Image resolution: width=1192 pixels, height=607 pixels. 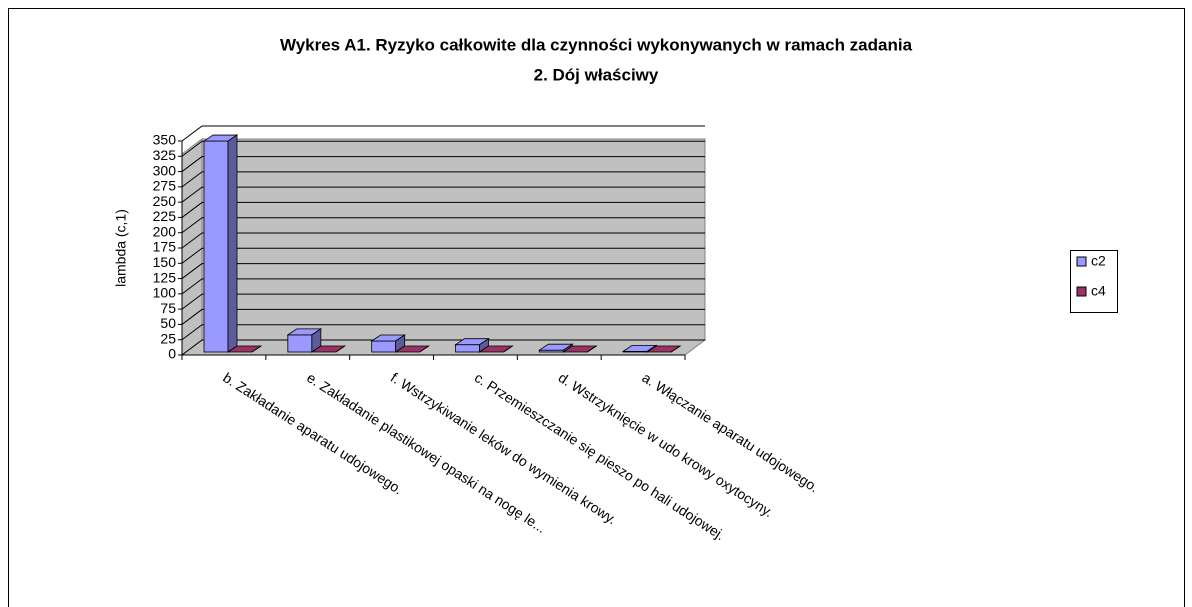 I want to click on y-tick-label: 25, so click(x=168, y=338).